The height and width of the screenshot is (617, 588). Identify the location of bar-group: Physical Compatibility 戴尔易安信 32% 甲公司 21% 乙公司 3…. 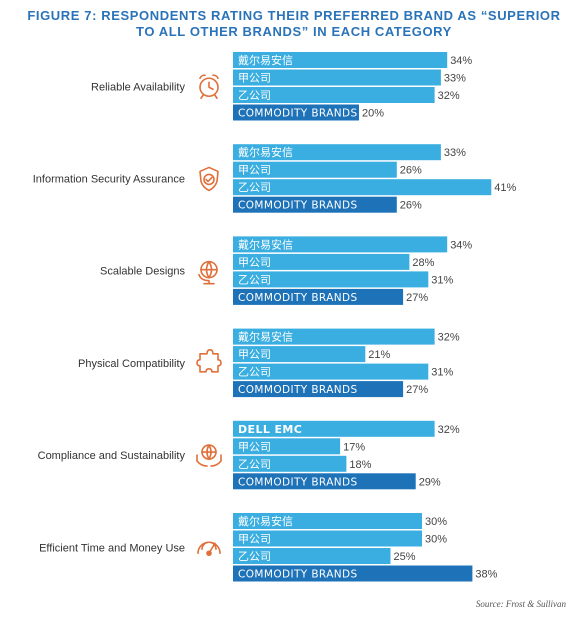
(269, 363).